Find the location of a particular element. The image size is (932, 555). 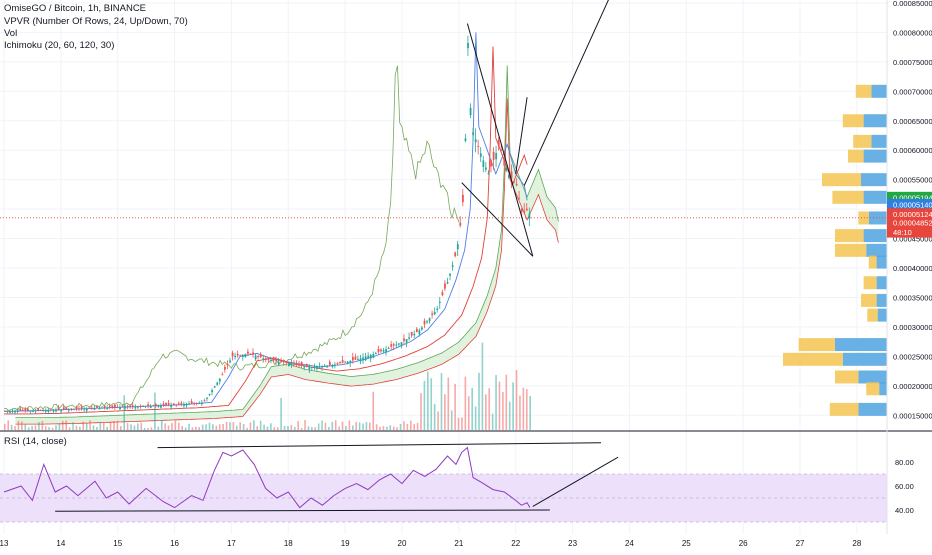

price-tick-label: 0.00045000 is located at coordinates (912, 239).